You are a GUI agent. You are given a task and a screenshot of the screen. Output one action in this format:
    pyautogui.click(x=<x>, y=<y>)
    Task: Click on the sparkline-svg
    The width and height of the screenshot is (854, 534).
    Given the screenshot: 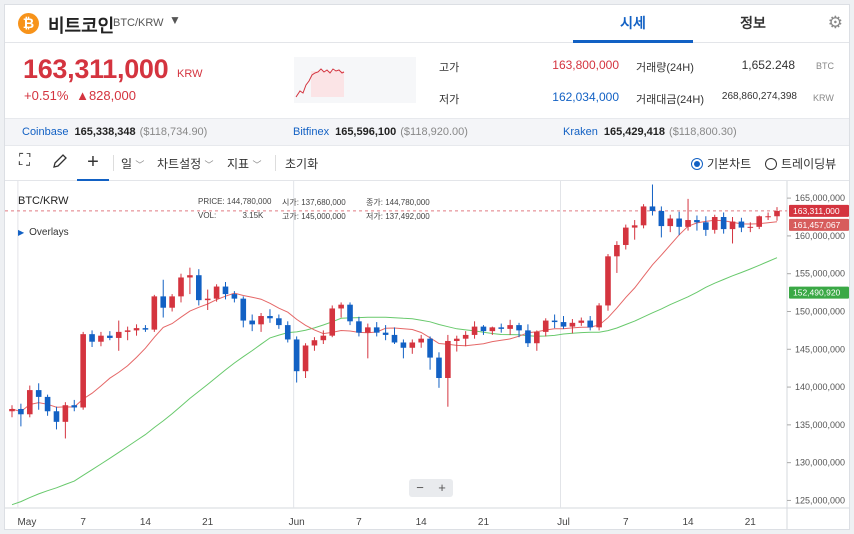 What is the action you would take?
    pyautogui.click(x=320, y=83)
    